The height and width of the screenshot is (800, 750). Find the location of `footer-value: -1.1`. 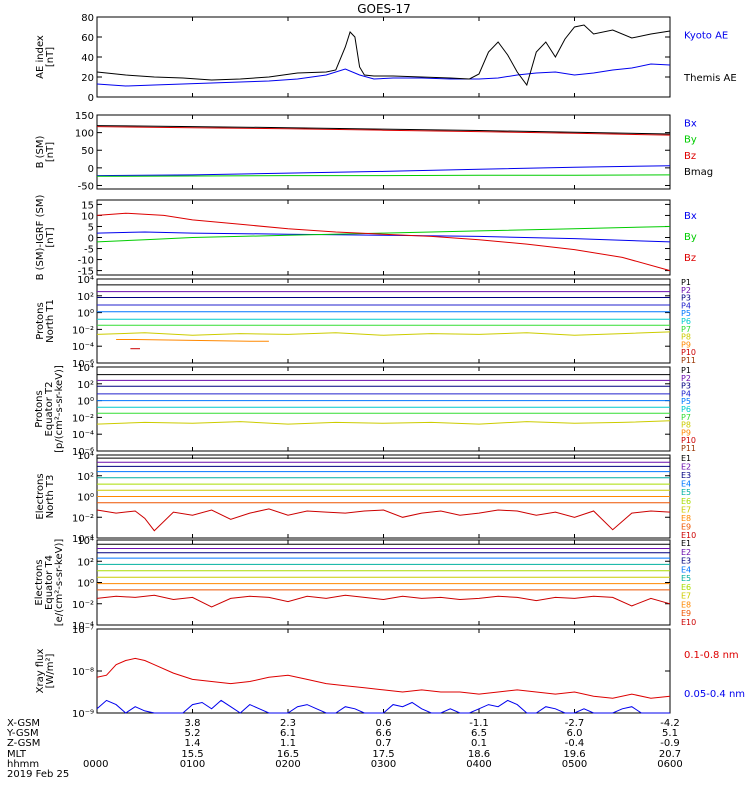

footer-value: -1.1 is located at coordinates (479, 723).